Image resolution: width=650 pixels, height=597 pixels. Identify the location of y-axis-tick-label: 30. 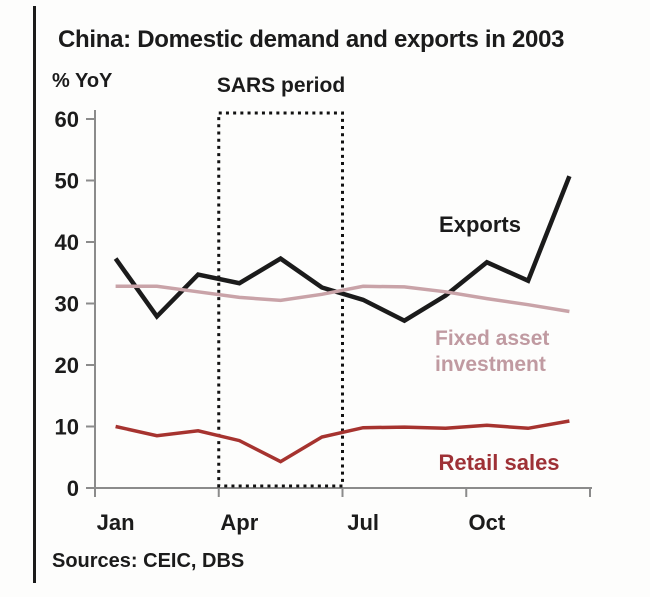
(67, 304).